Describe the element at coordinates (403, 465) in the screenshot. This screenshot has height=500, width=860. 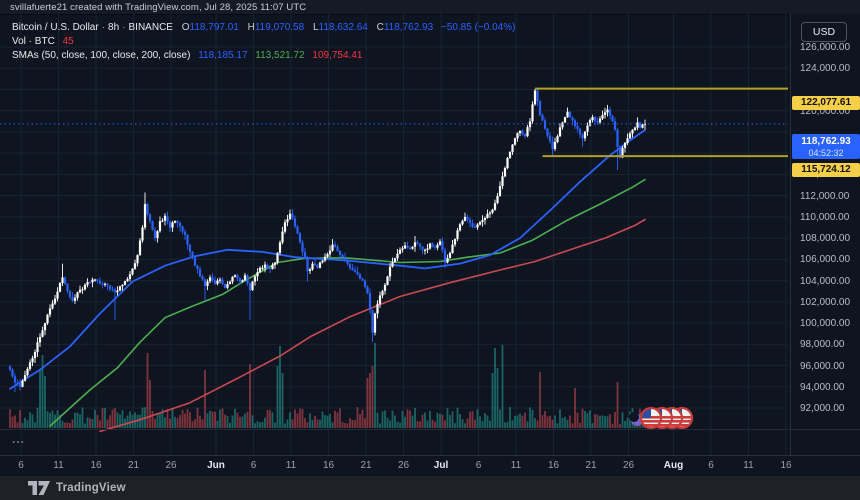
I see `time-axis-day-label: 26` at that location.